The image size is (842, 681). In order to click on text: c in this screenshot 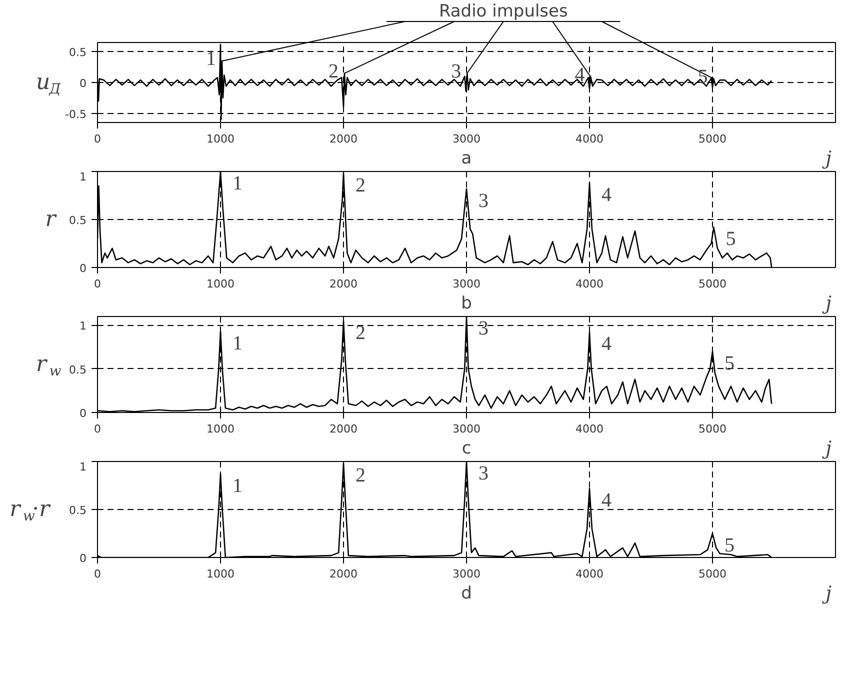, I will do `click(467, 448)`.